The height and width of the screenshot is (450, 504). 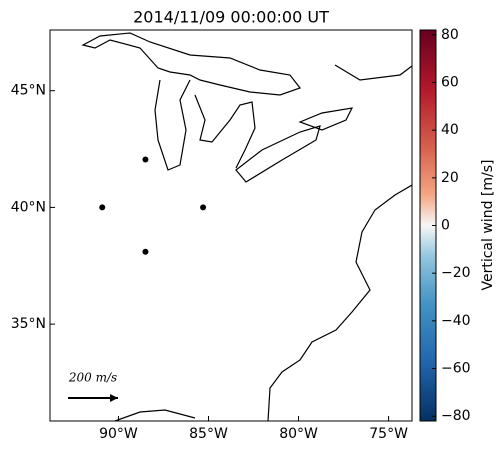 What do you see at coordinates (298, 434) in the screenshot?
I see `x-tick-label: 80°W` at bounding box center [298, 434].